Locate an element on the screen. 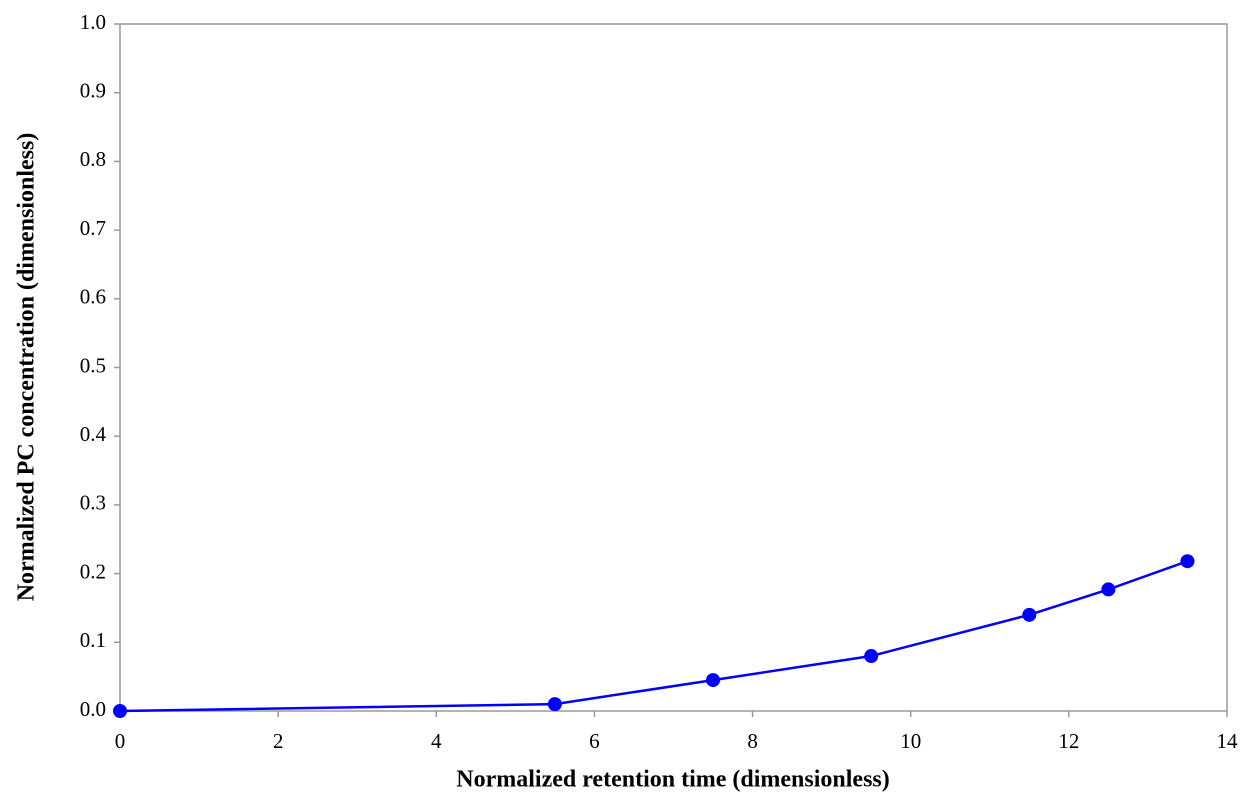  y-tick-label: 0.5 is located at coordinates (93, 365).